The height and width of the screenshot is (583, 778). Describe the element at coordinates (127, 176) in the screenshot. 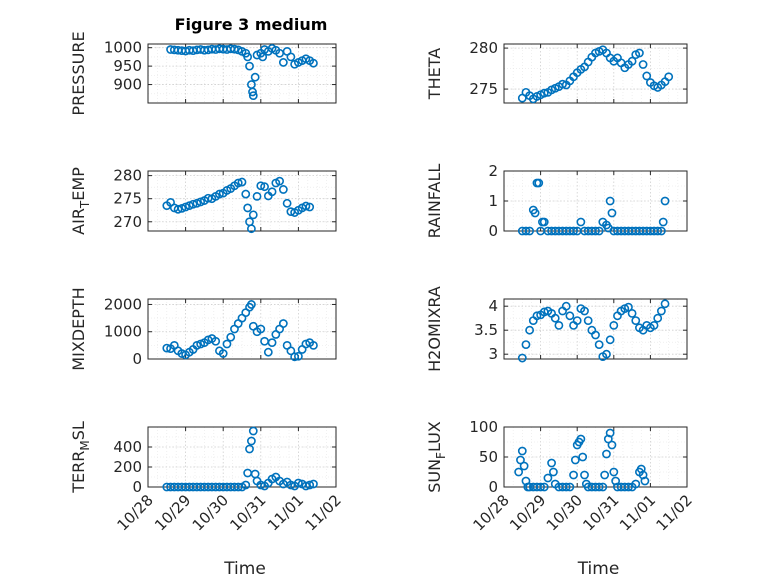

I see `y-tick-label: 280` at that location.